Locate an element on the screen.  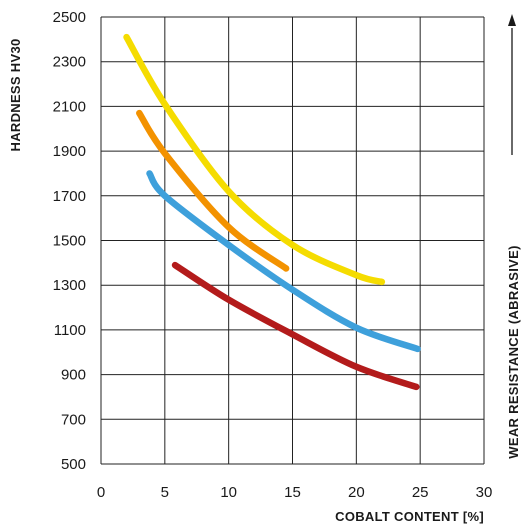
y-tick-label: 2300 is located at coordinates (69, 62).